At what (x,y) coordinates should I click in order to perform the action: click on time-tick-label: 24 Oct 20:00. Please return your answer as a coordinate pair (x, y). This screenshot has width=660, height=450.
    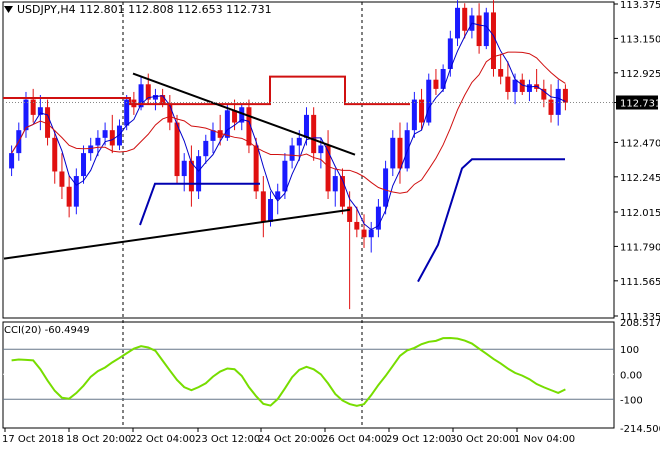
    Looking at the image, I should click on (290, 439).